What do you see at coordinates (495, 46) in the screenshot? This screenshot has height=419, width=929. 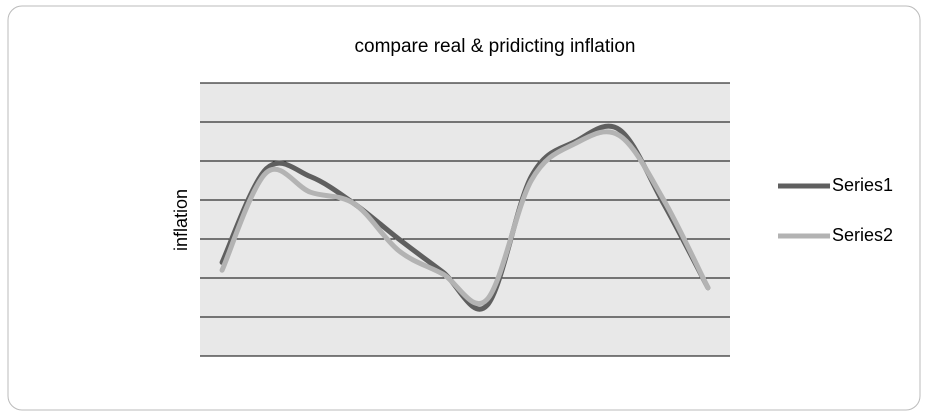 I see `chart-title: compare real & pridicting inflation` at bounding box center [495, 46].